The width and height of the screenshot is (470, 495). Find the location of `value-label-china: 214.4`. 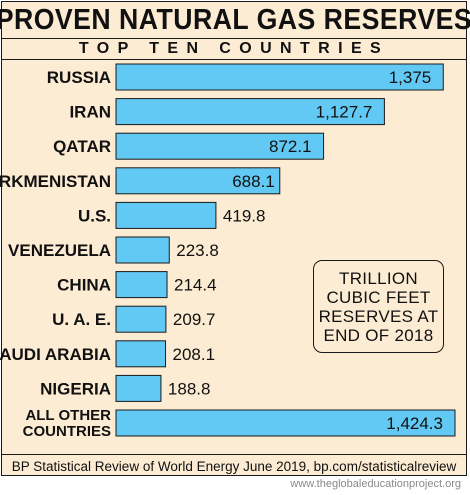

value-label-china: 214.4 is located at coordinates (195, 285).